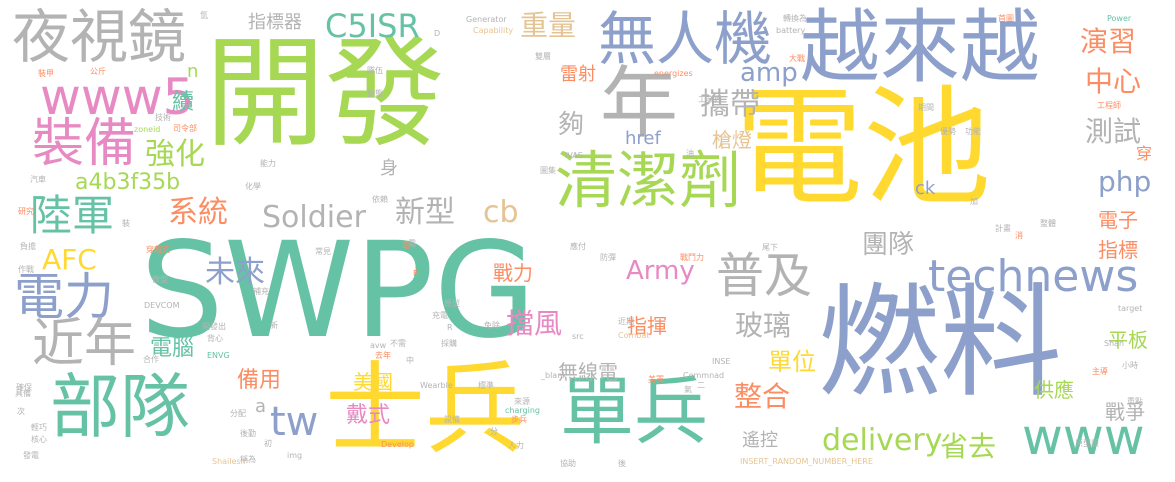  I want to click on word: 省去, so click(968, 446).